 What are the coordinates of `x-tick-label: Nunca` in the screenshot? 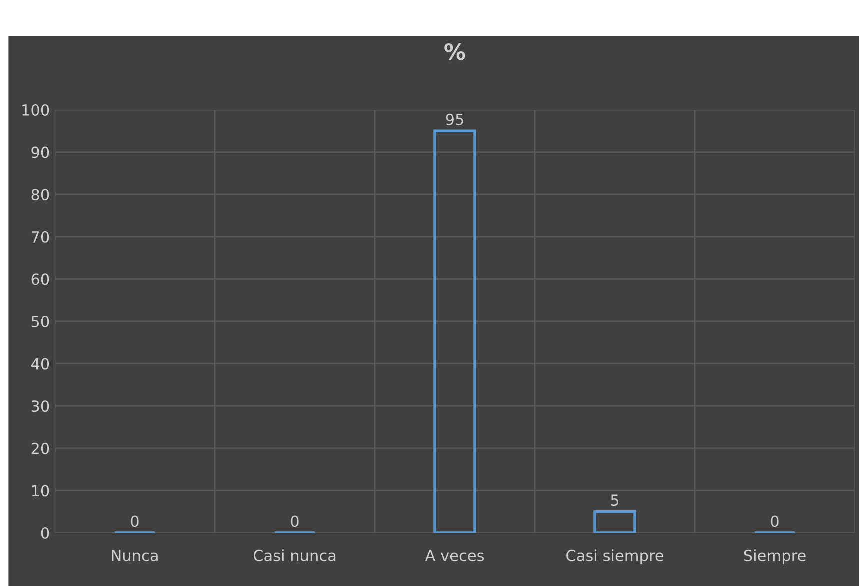 It's located at (135, 556).